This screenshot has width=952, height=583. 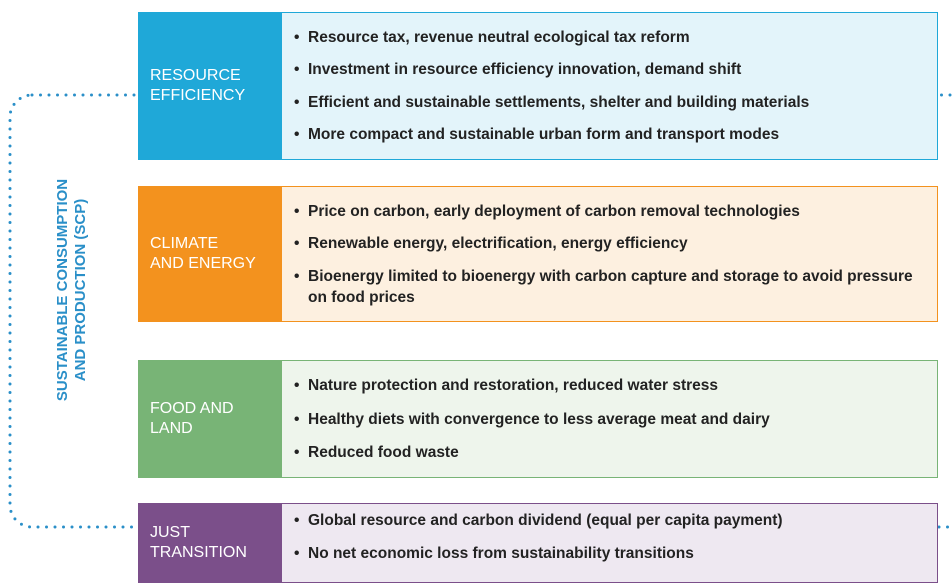 What do you see at coordinates (198, 95) in the screenshot?
I see `section-title-line: EFFICIENCY` at bounding box center [198, 95].